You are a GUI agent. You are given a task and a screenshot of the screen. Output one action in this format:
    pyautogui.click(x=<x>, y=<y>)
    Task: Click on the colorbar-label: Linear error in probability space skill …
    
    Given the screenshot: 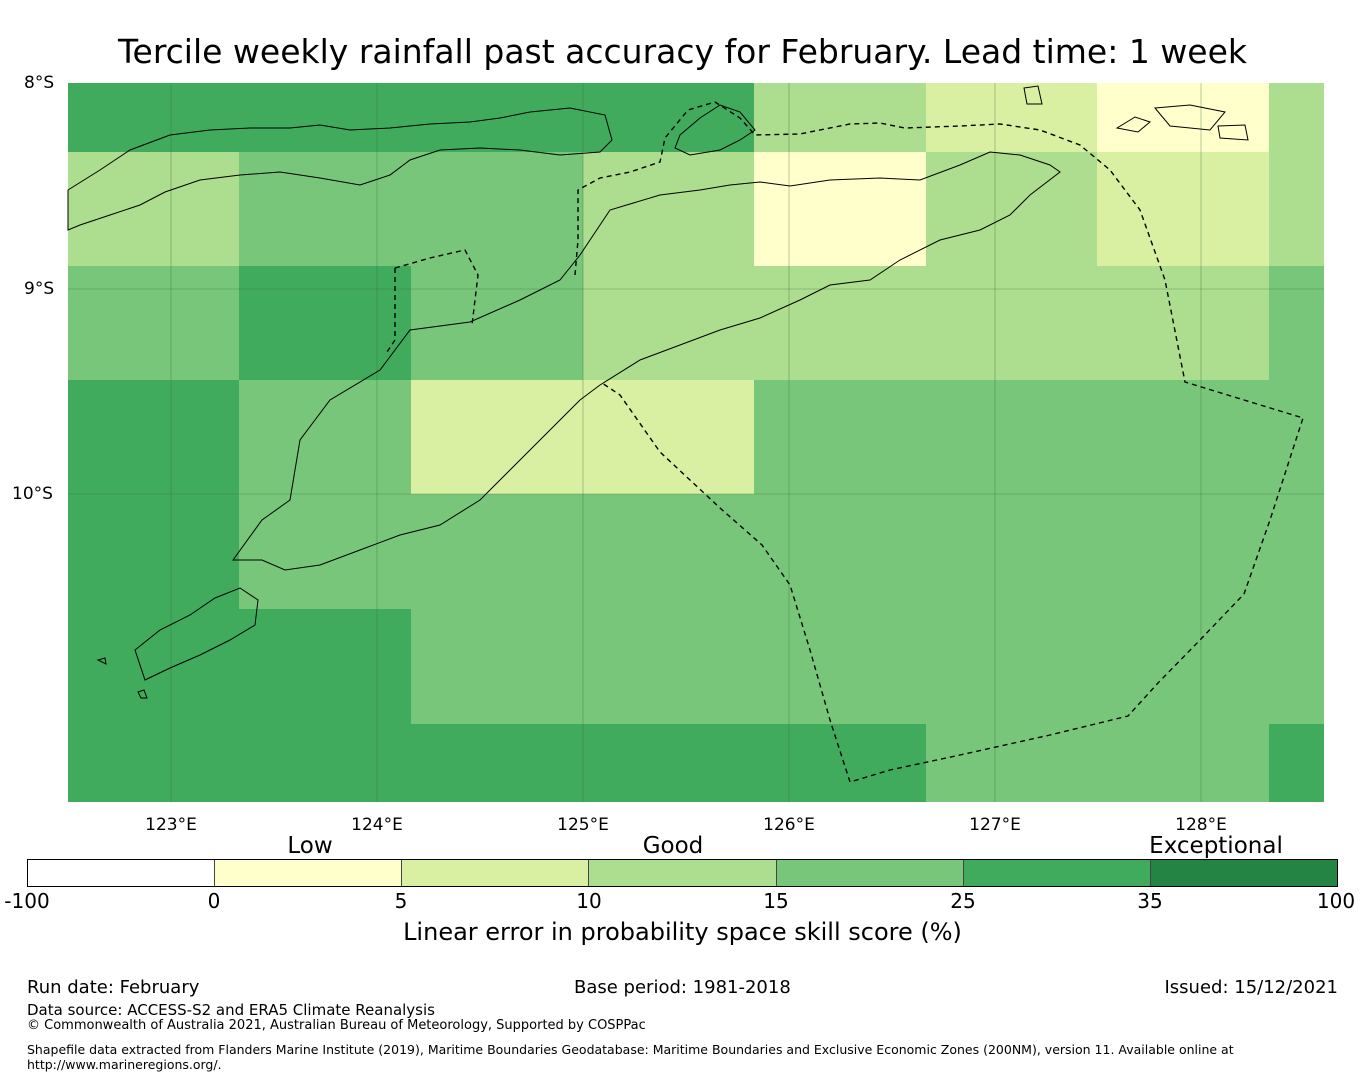 What is the action you would take?
    pyautogui.click(x=682, y=932)
    